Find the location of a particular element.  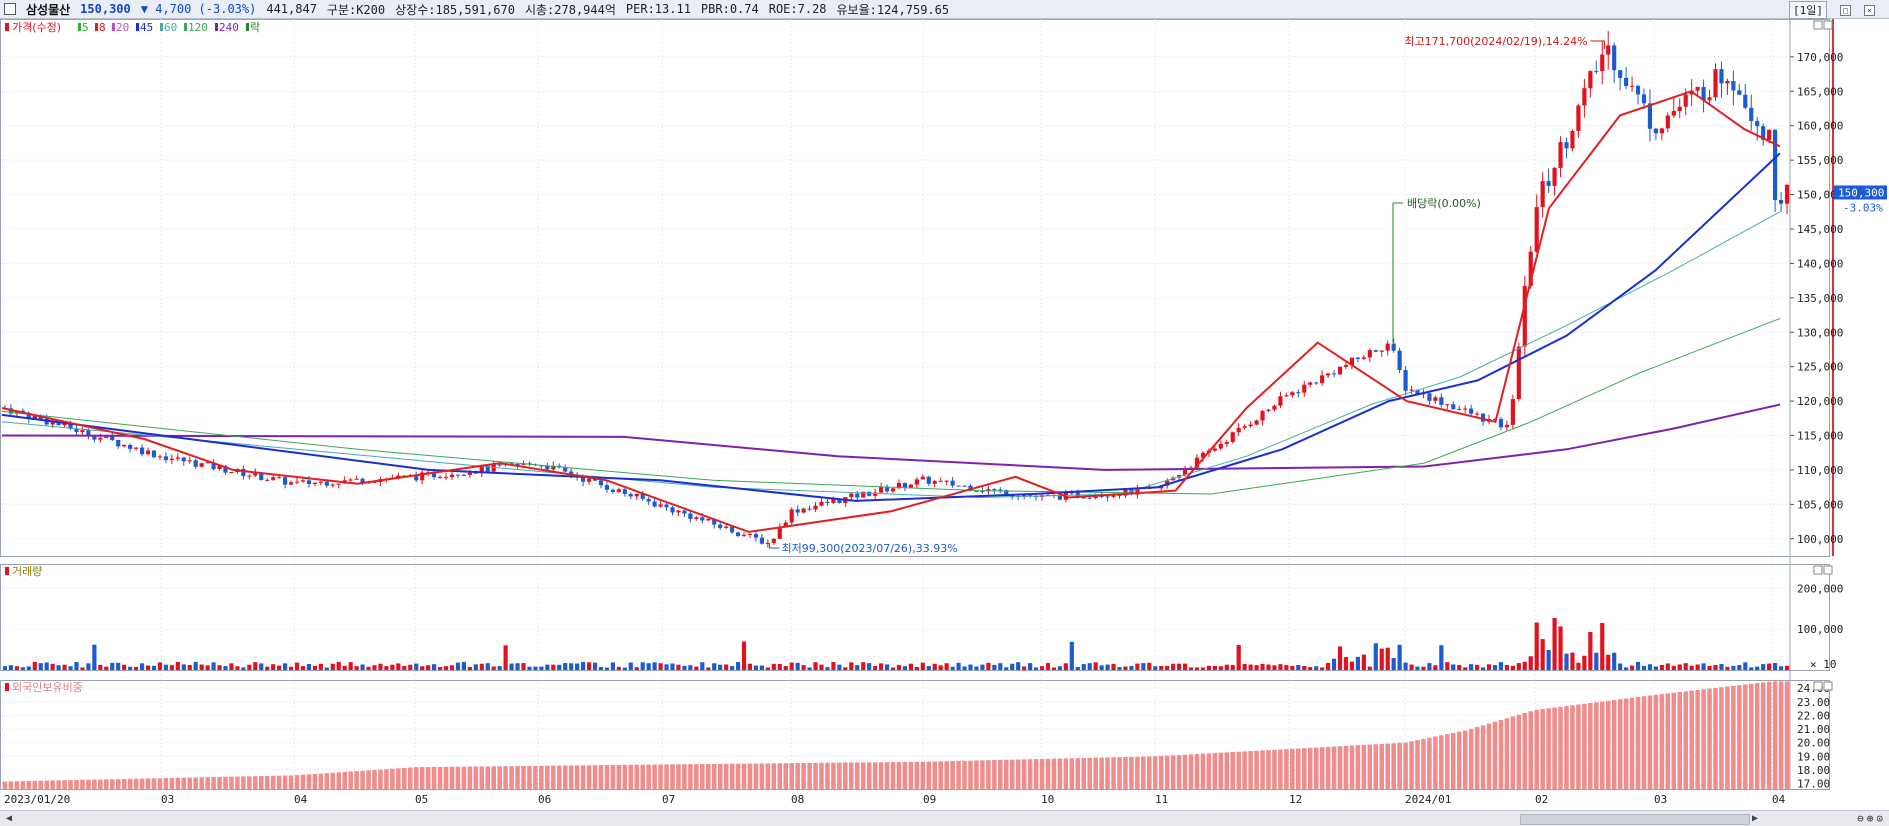

panel-restore-icon is located at coordinates (1818, 686).